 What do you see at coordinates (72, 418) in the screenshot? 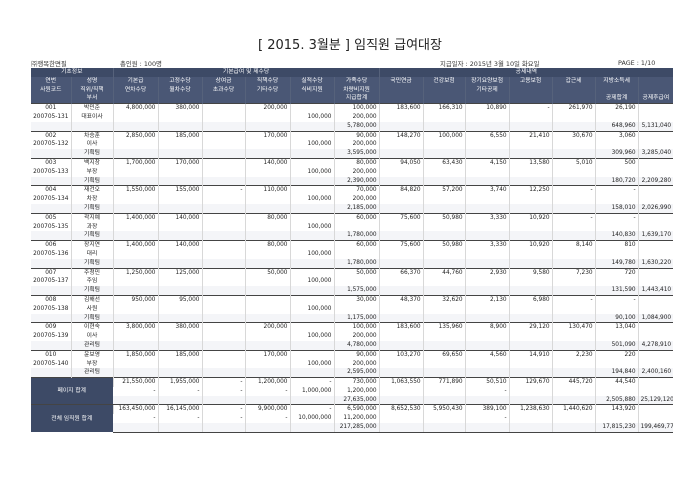
I see `total-label: 전체 임직원 합계` at bounding box center [72, 418].